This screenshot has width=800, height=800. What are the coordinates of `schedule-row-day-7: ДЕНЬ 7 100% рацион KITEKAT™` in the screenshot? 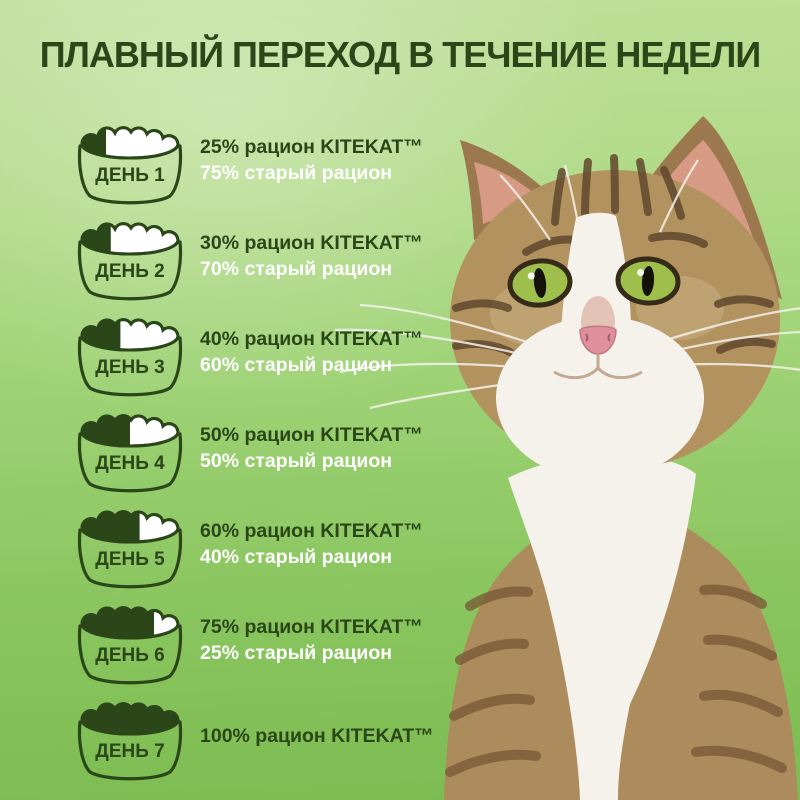 It's located at (252, 736).